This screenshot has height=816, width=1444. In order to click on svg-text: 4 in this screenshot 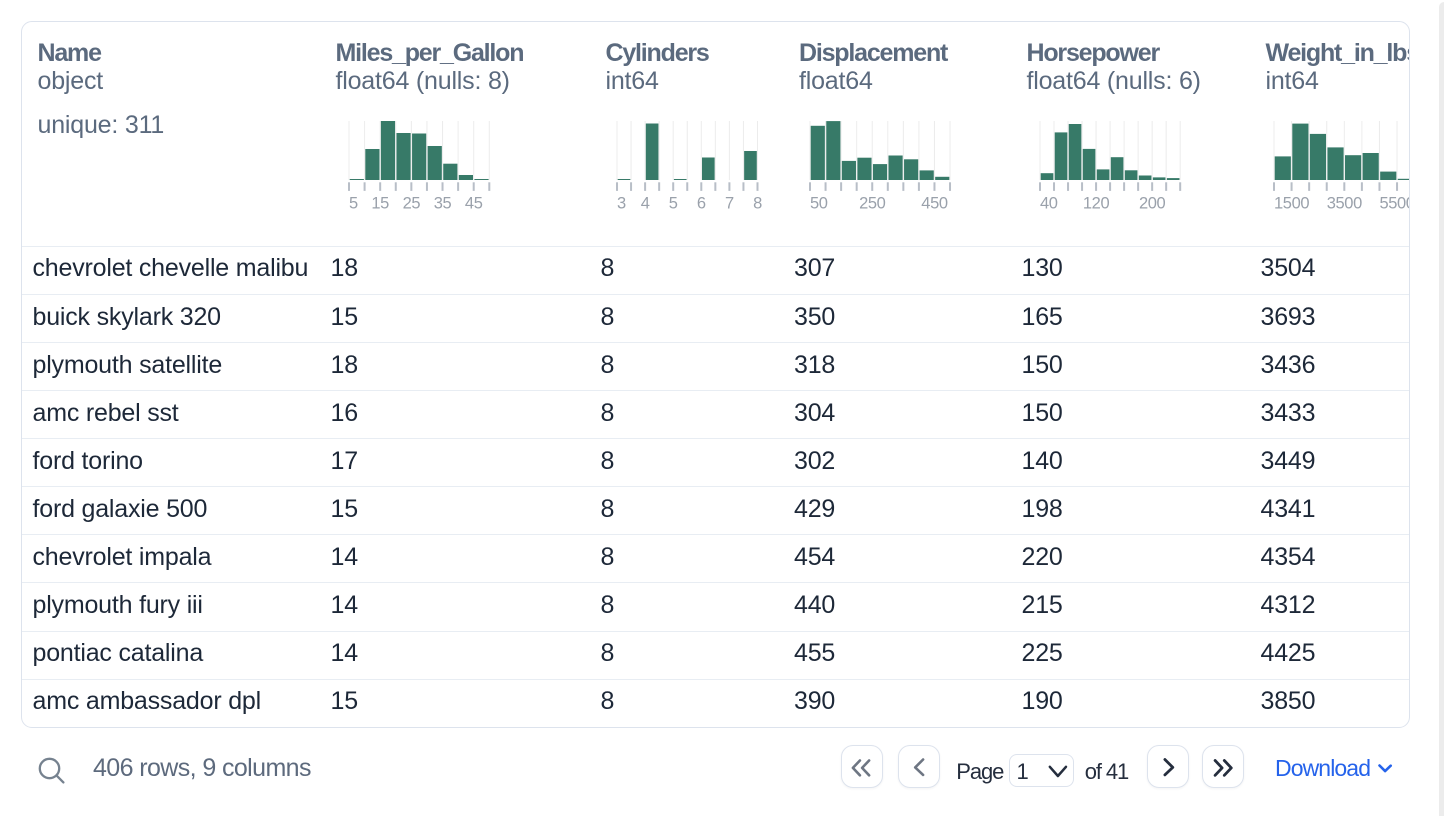, I will do `click(645, 203)`.